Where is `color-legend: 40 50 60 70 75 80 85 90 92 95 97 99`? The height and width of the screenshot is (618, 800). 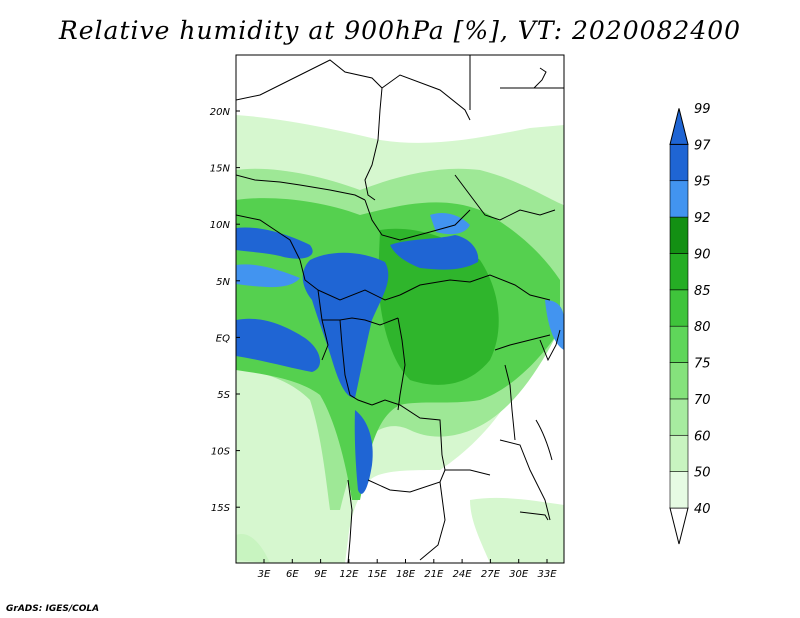
color-legend: 40 50 60 70 75 80 85 90 92 95 97 99 is located at coordinates (690, 323).